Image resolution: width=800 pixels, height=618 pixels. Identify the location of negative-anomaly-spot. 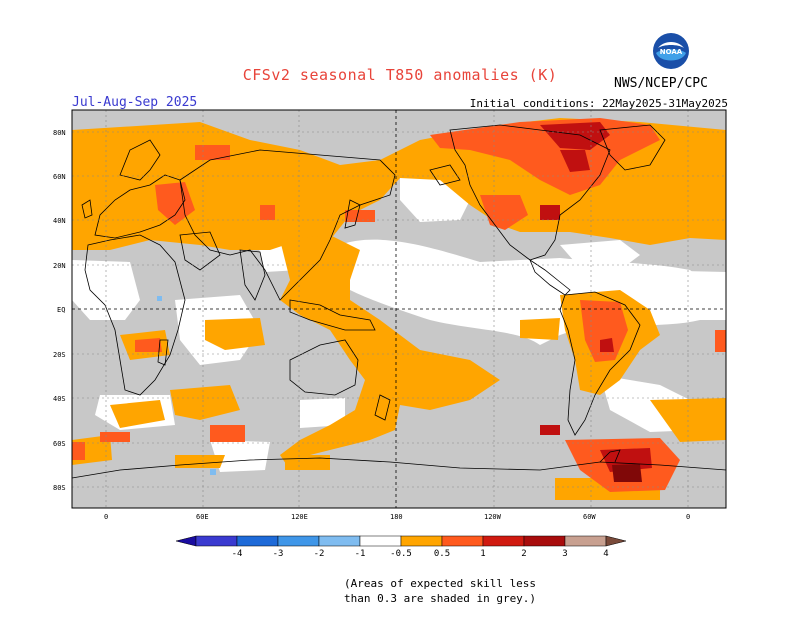
(213, 472).